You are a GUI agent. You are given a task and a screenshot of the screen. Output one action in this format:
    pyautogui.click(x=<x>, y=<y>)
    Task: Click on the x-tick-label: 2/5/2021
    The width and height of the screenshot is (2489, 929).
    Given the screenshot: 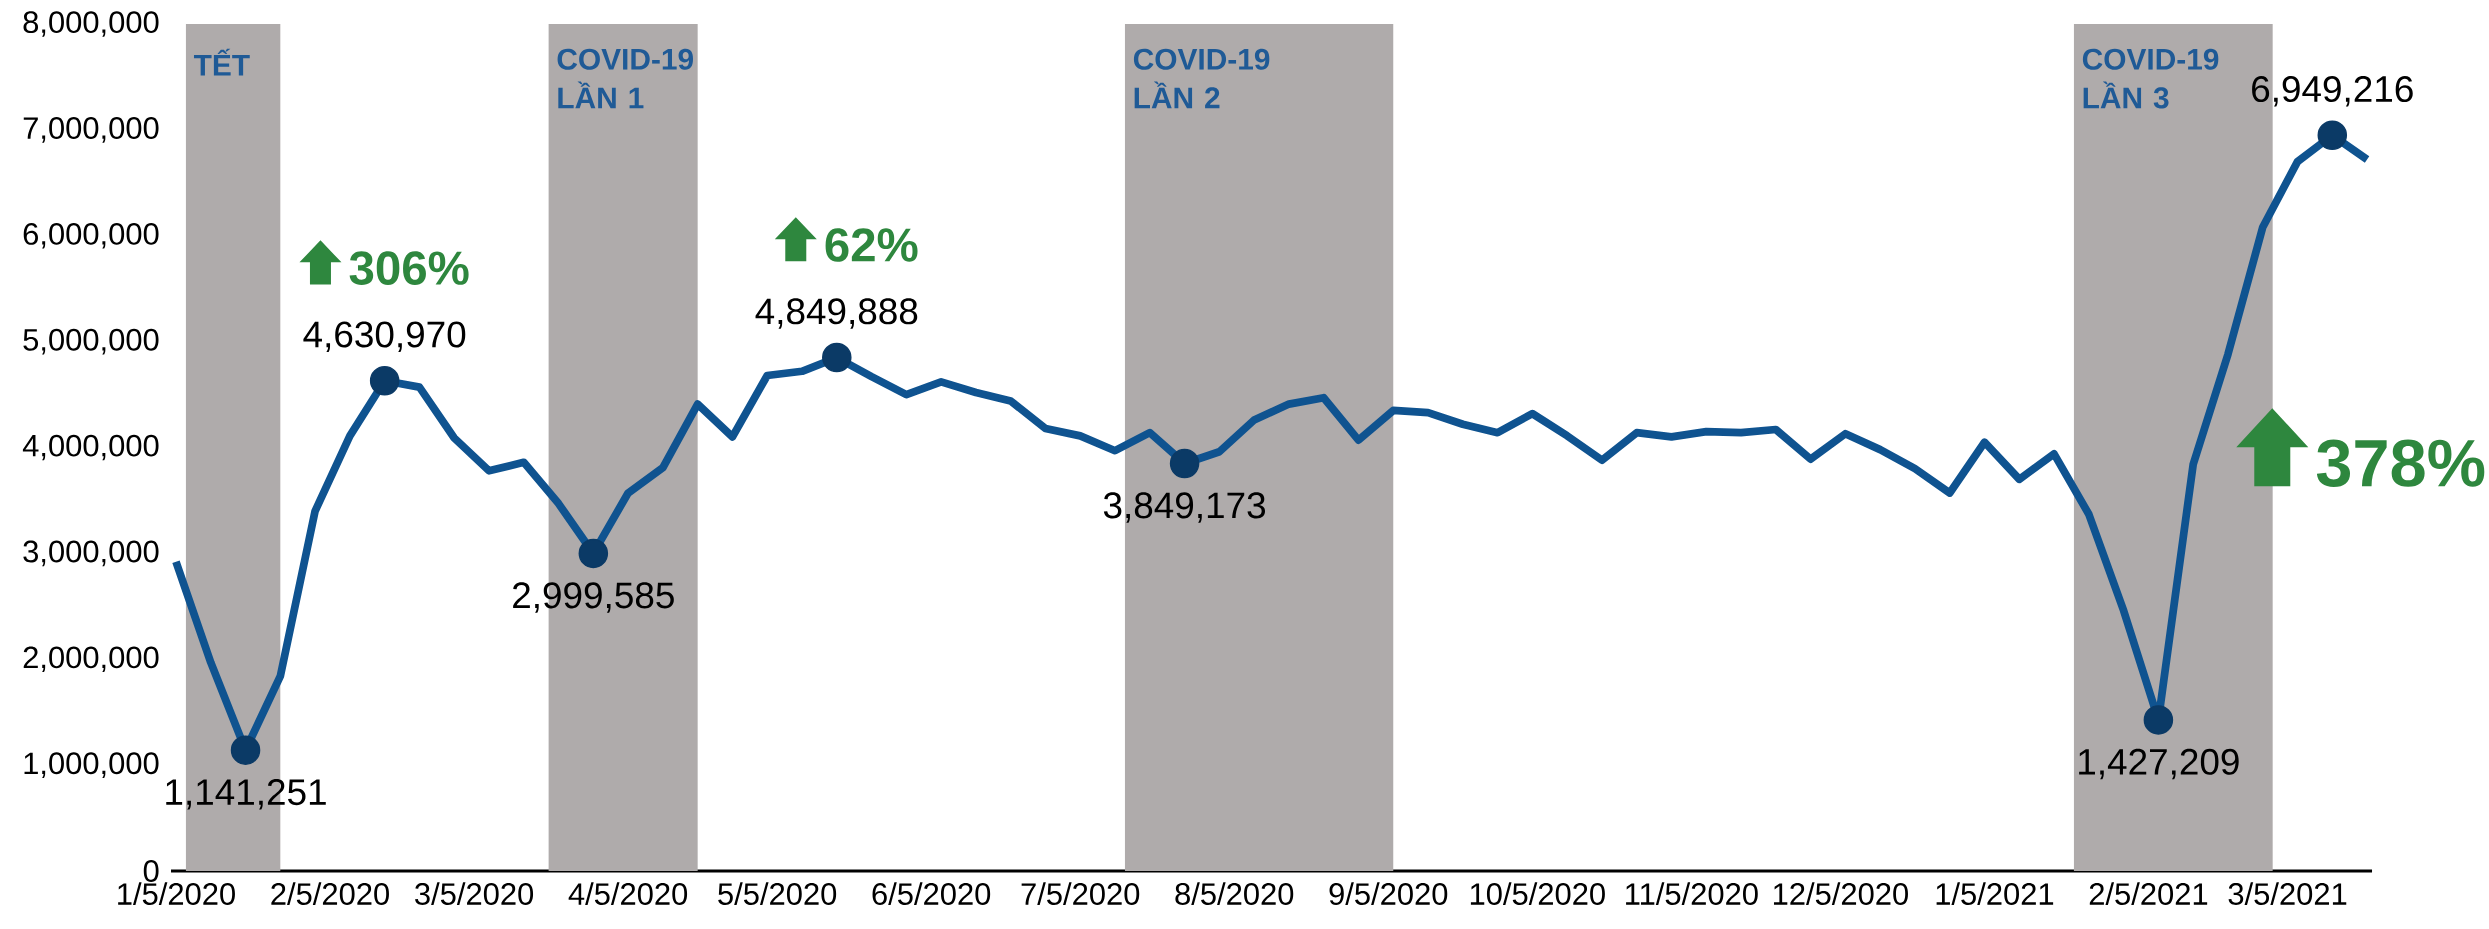 What is the action you would take?
    pyautogui.click(x=2148, y=893)
    